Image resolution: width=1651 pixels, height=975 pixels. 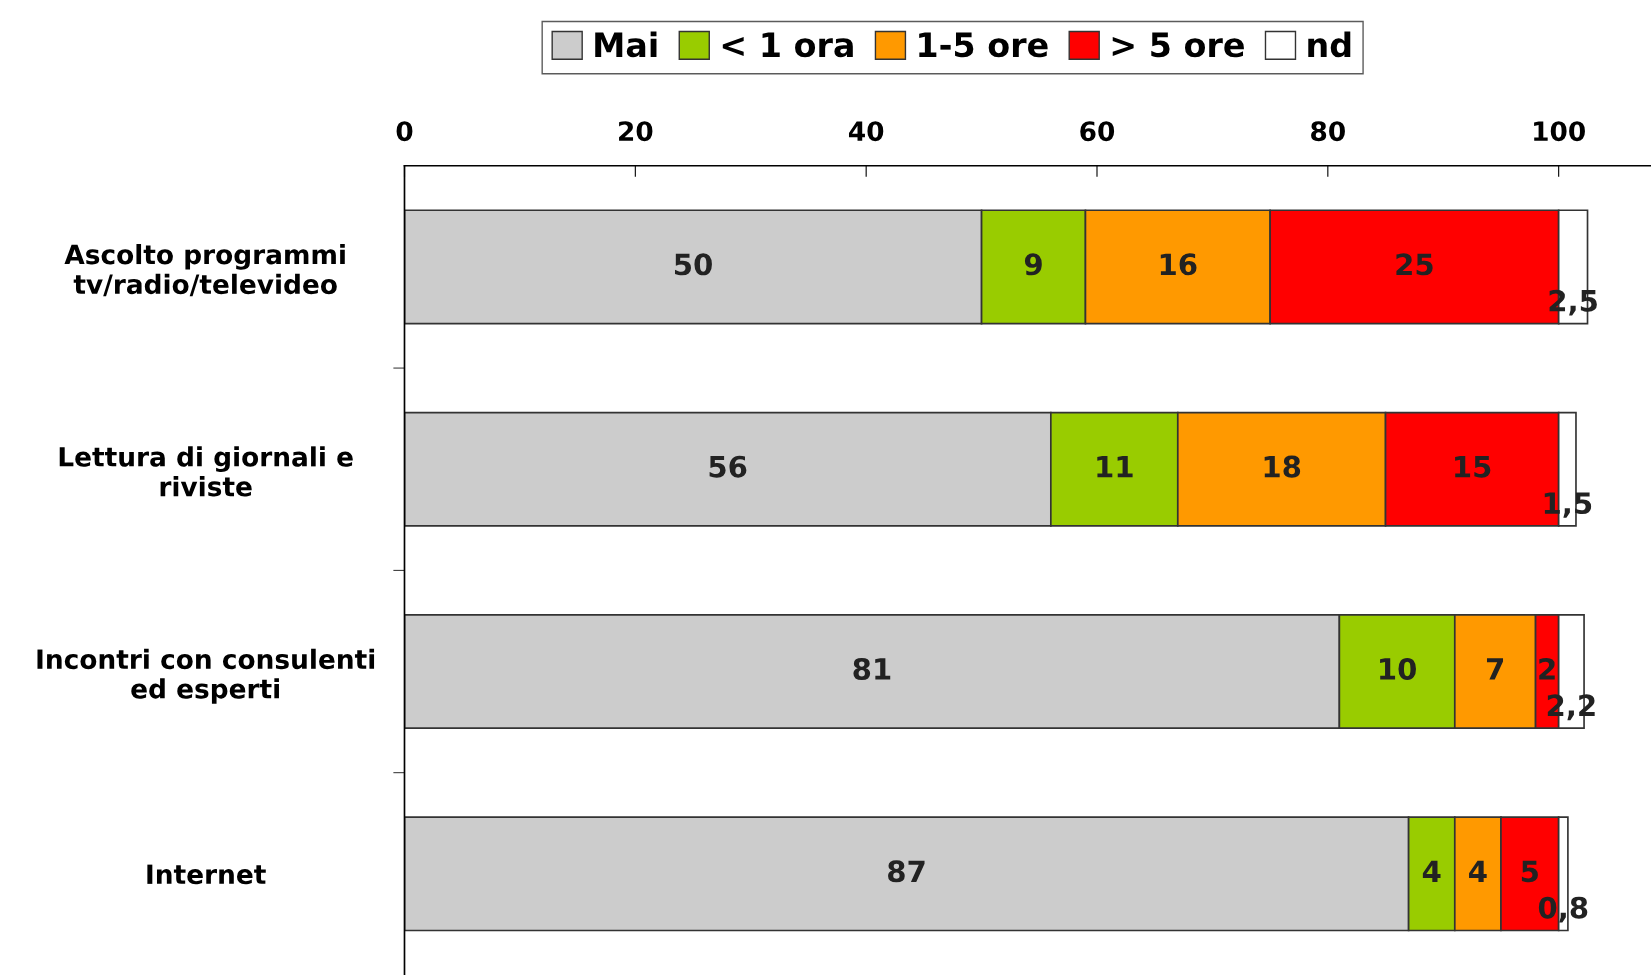 I want to click on data-label: 16, so click(x=1178, y=264).